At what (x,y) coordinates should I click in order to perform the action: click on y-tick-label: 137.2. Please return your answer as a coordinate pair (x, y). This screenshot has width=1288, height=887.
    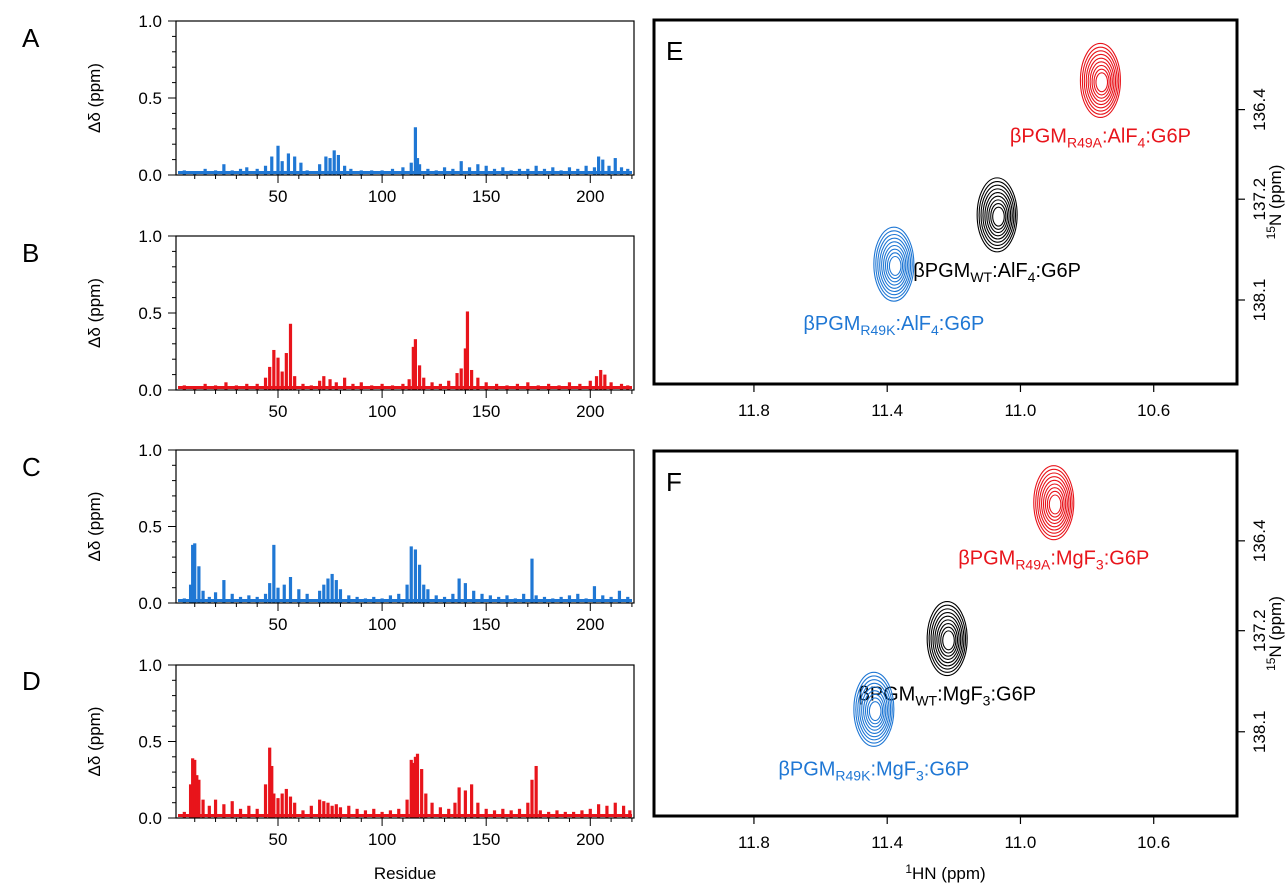
    Looking at the image, I should click on (1259, 199).